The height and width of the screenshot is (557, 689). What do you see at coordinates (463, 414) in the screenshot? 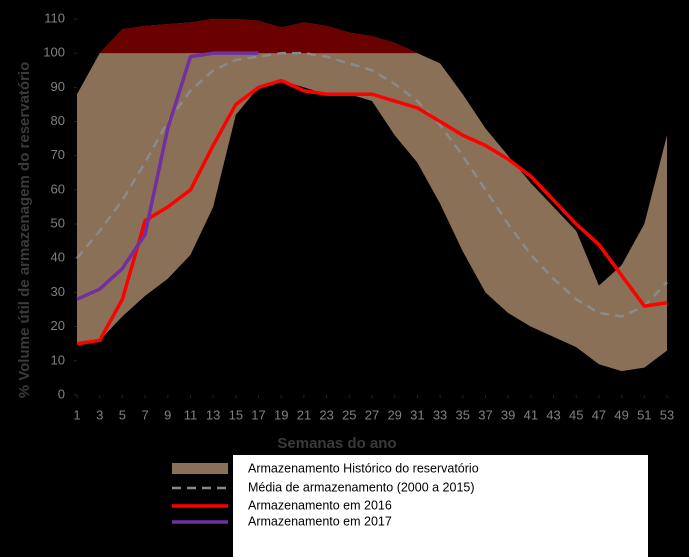
I see `x-tick-label: 35` at bounding box center [463, 414].